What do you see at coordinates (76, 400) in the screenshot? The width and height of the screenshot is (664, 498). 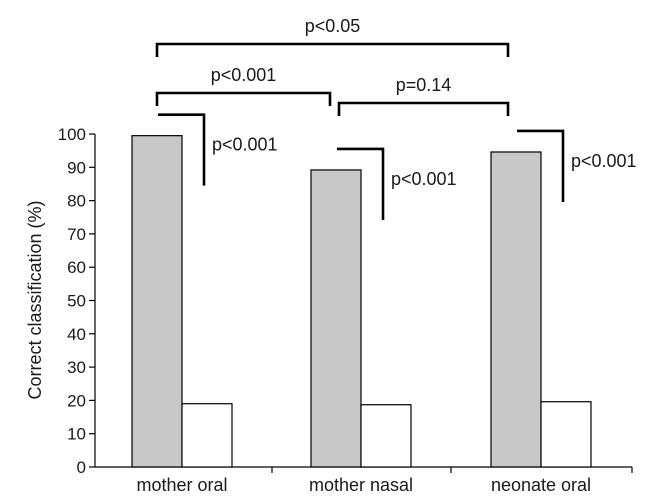 I see `y-tick-label: 20` at bounding box center [76, 400].